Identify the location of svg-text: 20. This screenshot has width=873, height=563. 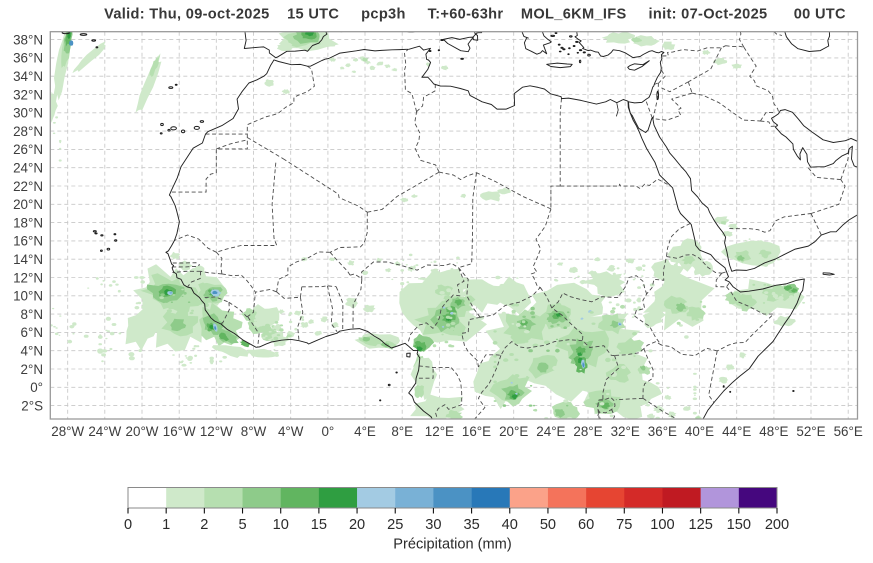
(357, 525).